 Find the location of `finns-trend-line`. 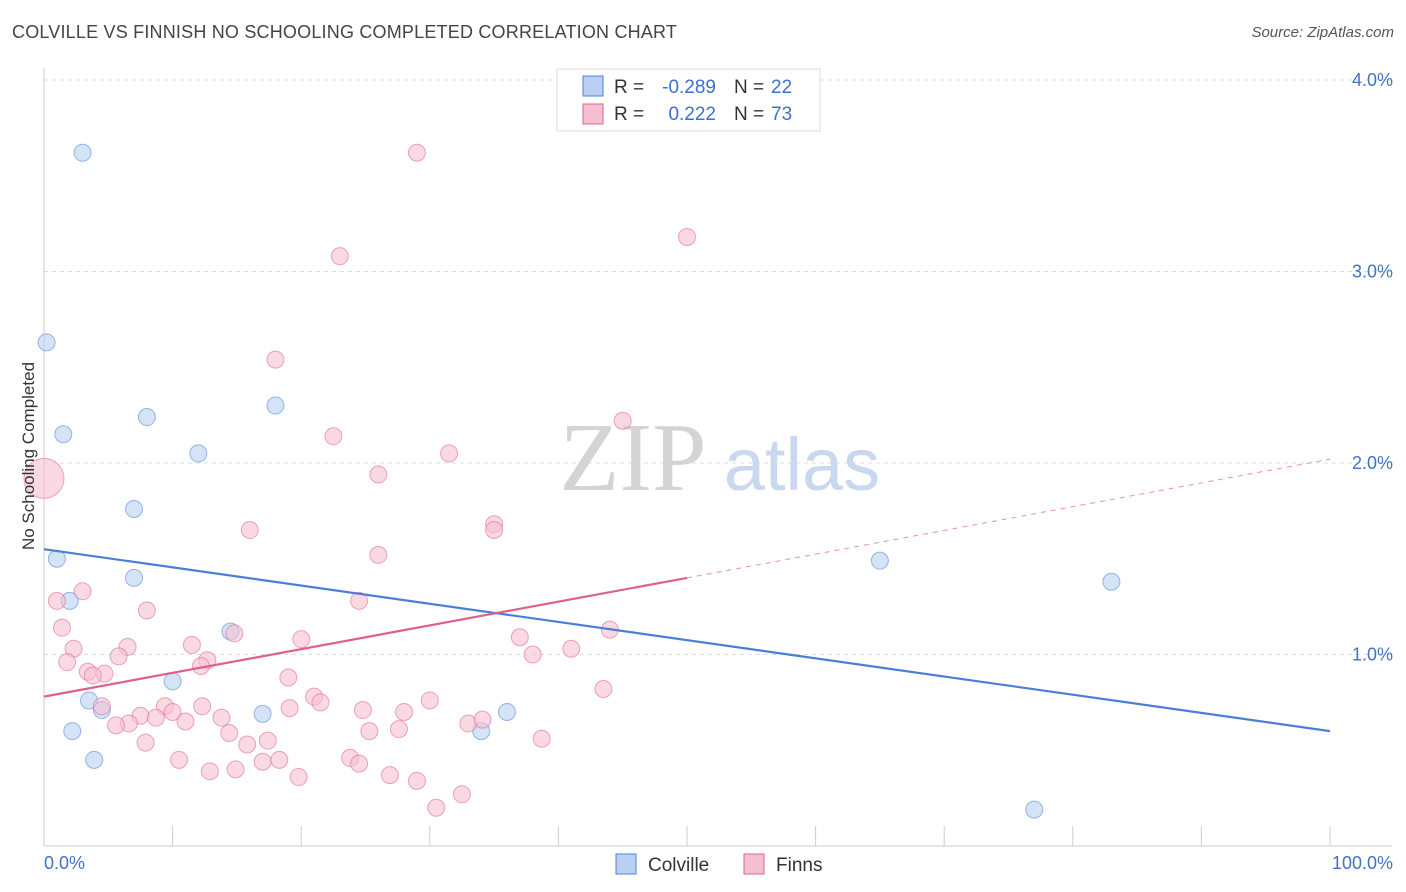

finns-trend-line is located at coordinates (365, 637).